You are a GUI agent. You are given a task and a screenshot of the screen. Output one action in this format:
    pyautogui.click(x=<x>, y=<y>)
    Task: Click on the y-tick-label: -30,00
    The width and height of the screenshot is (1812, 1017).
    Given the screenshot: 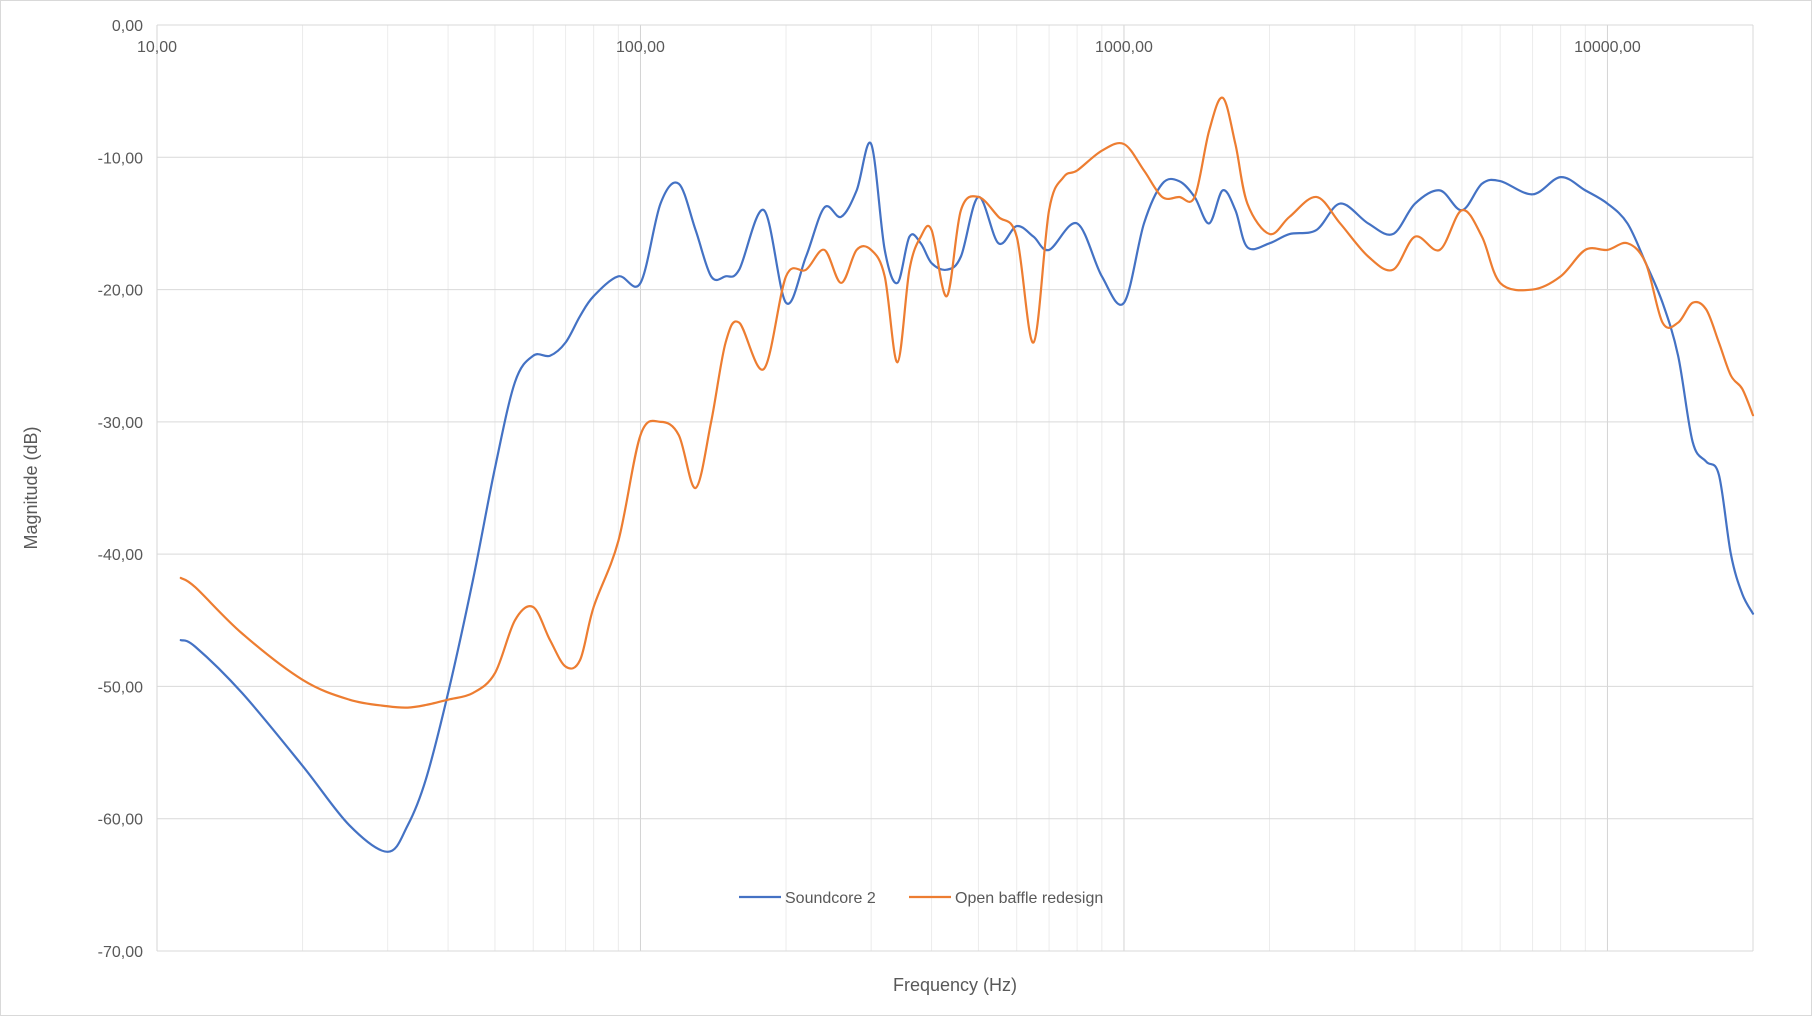 What is the action you would take?
    pyautogui.click(x=120, y=423)
    